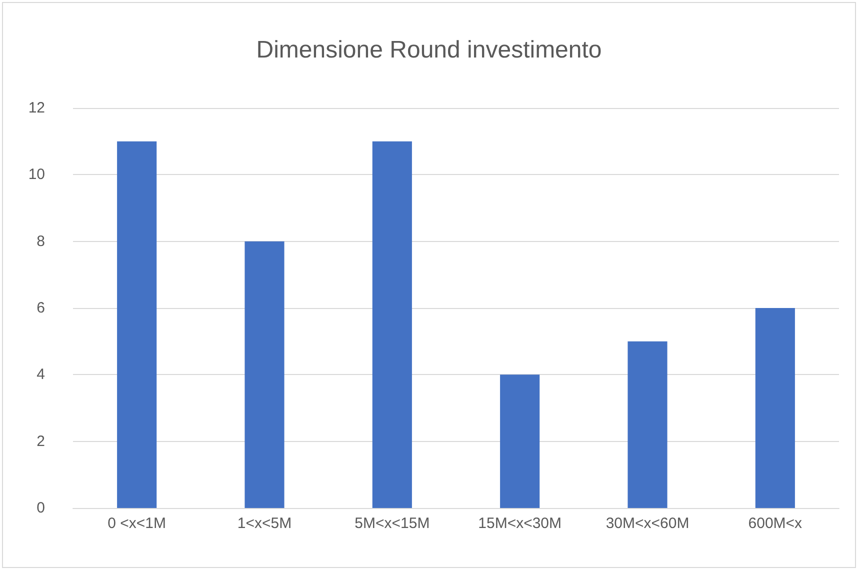 The image size is (860, 572). What do you see at coordinates (429, 50) in the screenshot?
I see `chart-title: Dimensione Round investimento` at bounding box center [429, 50].